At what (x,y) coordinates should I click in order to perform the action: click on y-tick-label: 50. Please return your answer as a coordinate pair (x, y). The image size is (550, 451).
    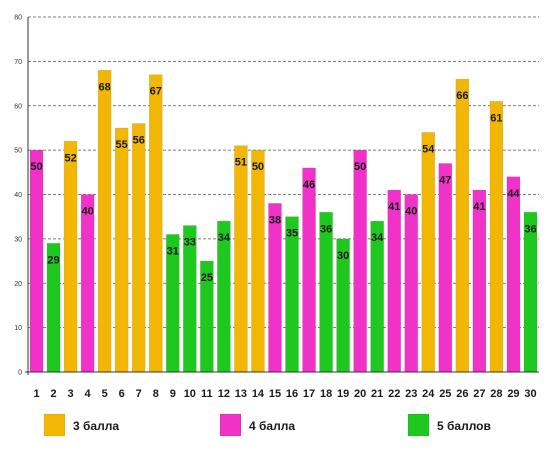
    Looking at the image, I should click on (18, 151).